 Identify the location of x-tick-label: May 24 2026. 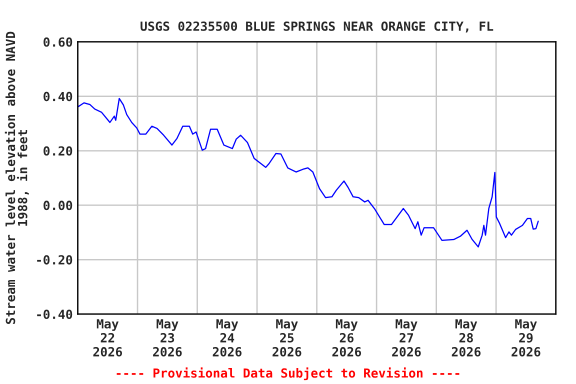
(227, 338).